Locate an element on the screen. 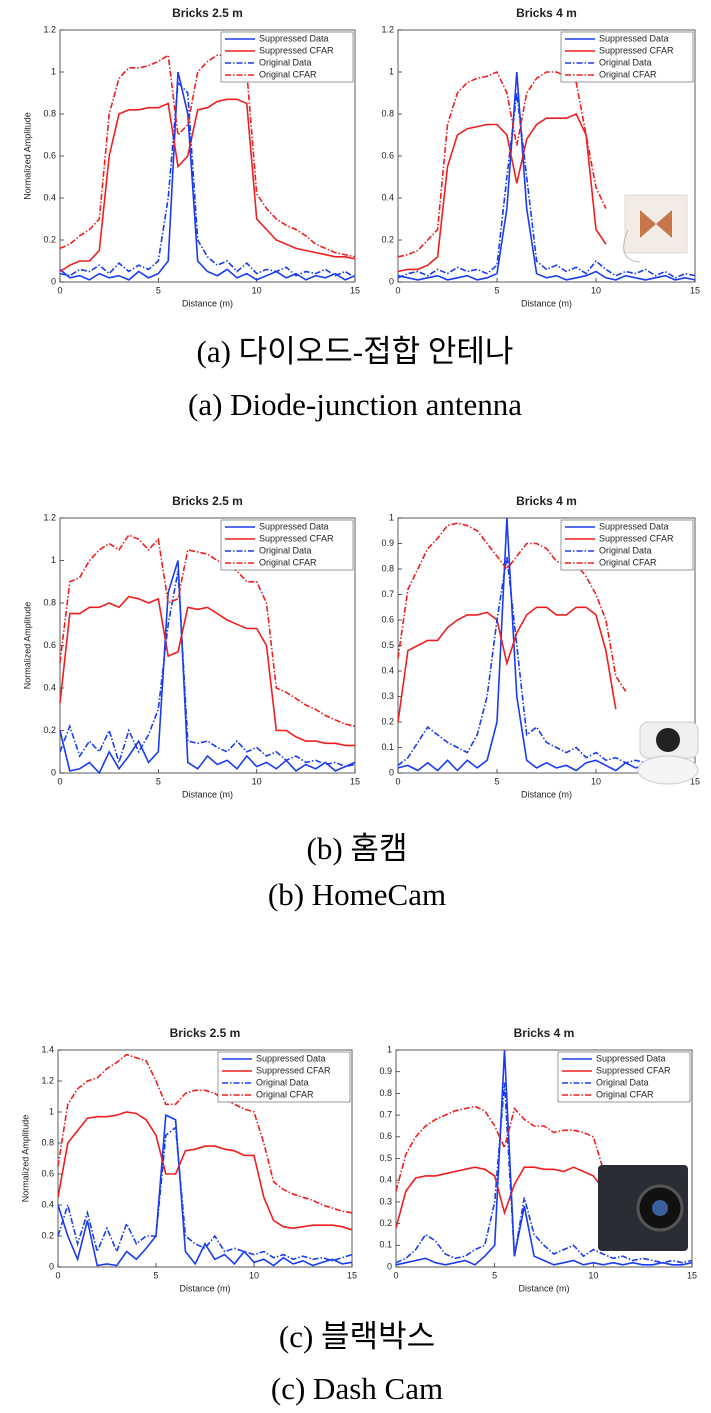 The image size is (711, 1413). homecam-photo is located at coordinates (668, 753).